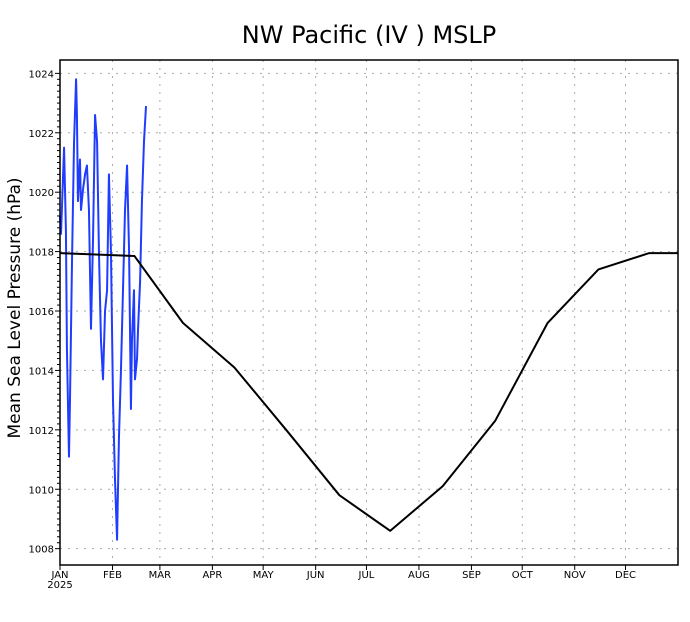 This screenshot has width=690, height=622. I want to click on chart-title: NW Pacific (IV ) MSLP, so click(369, 35).